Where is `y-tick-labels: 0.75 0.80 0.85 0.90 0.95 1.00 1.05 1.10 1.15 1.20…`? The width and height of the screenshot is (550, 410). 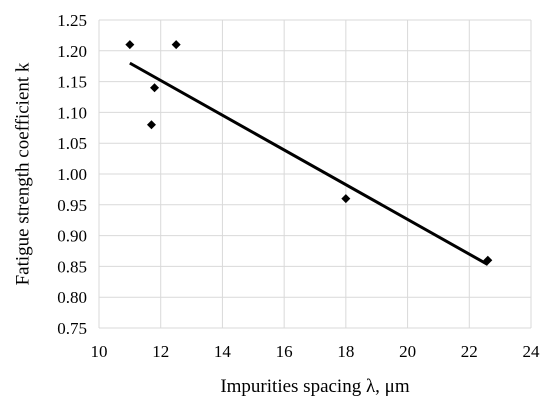
y-tick-labels: 0.75 0.80 0.85 0.90 0.95 1.00 1.05 1.10 1.15 1.20… is located at coordinates (72, 174).